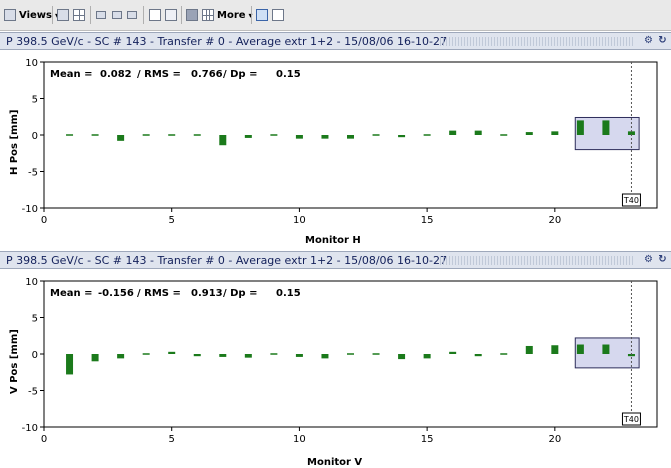 Image resolution: width=671 pixels, height=468 pixels. Describe the element at coordinates (231, 15) in the screenshot. I see `more-label: More` at that location.